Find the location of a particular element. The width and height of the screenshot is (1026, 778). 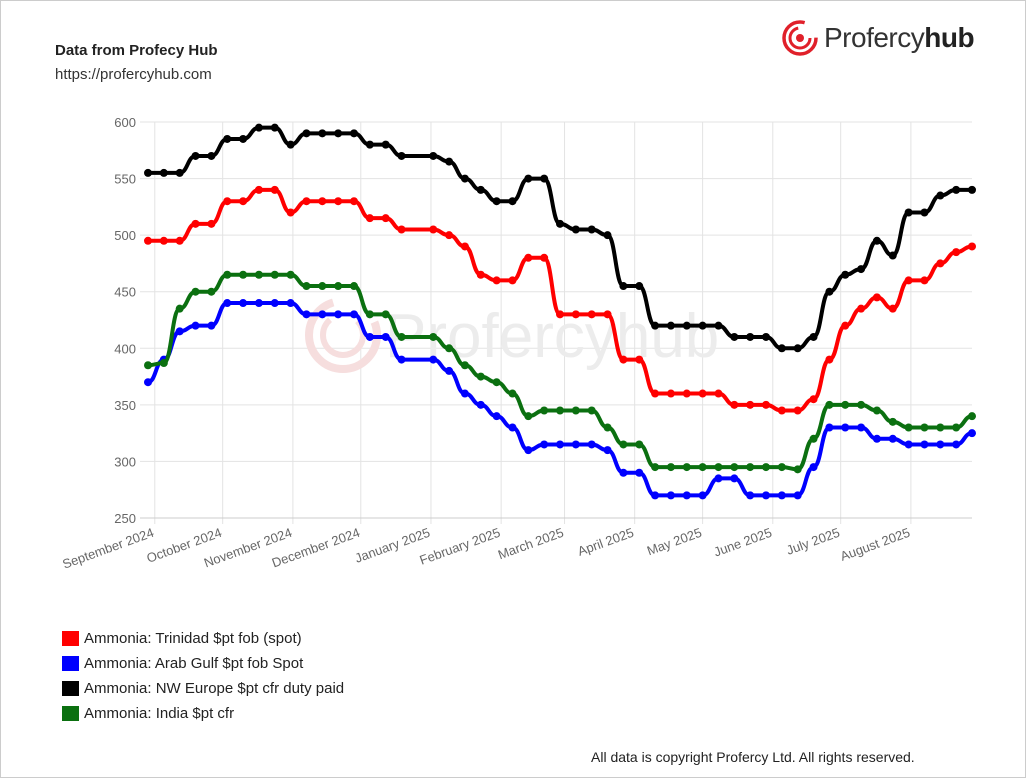

watermark: Profercyhub is located at coordinates (512, 335).